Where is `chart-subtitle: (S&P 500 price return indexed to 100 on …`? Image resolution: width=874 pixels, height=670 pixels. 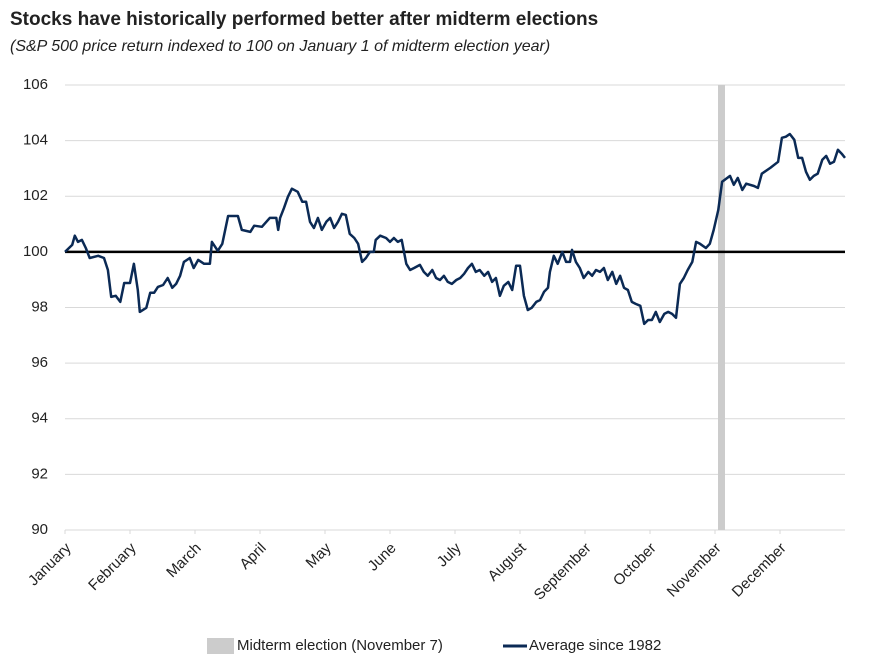 chart-subtitle: (S&P 500 price return indexed to 100 on … is located at coordinates (280, 46).